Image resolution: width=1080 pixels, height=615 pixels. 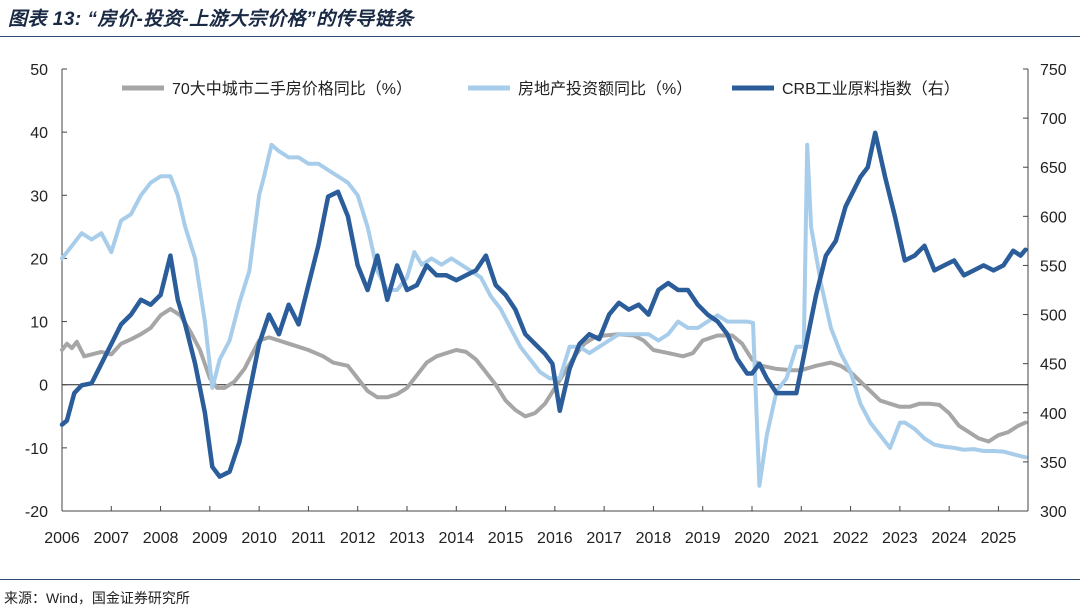 What do you see at coordinates (292, 89) in the screenshot?
I see `legend-label-1: 70大中城市二手房价格同比（%）` at bounding box center [292, 89].